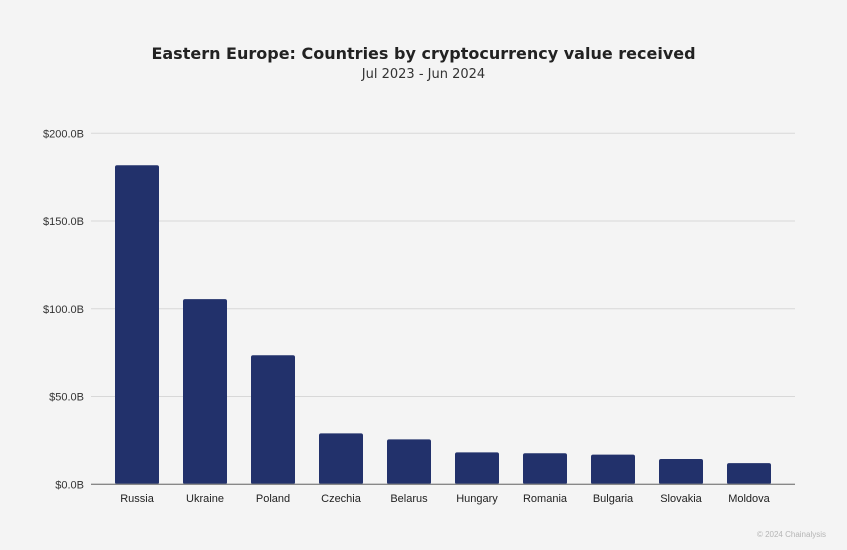 Image resolution: width=847 pixels, height=550 pixels. Describe the element at coordinates (273, 420) in the screenshot. I see `bar-poland` at that location.